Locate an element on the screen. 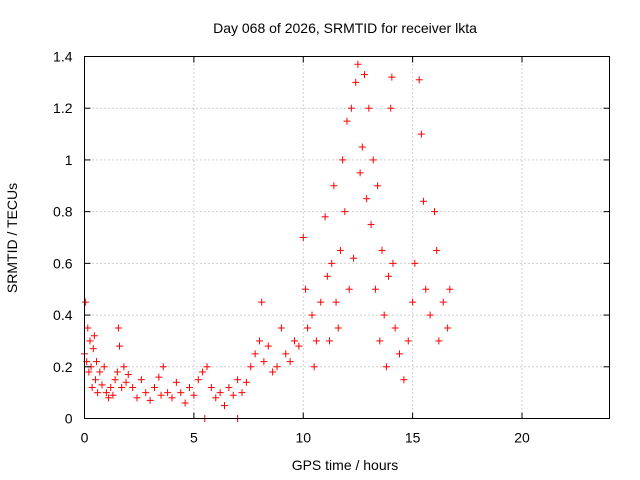  x-tick-label: 5 is located at coordinates (194, 438).